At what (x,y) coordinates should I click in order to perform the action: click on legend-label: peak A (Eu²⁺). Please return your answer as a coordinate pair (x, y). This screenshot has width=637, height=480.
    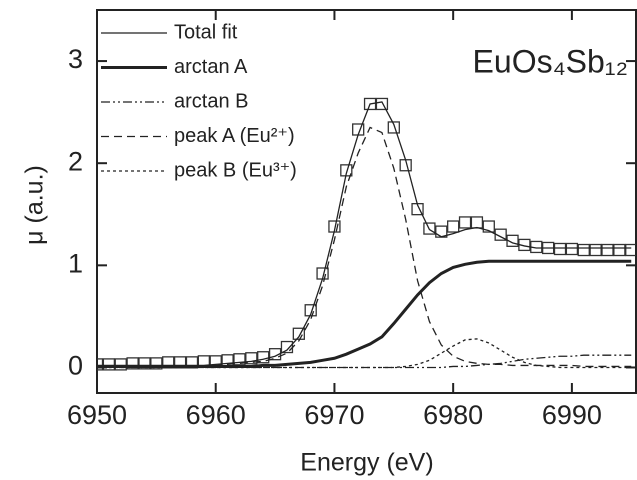
    Looking at the image, I should click on (234, 136).